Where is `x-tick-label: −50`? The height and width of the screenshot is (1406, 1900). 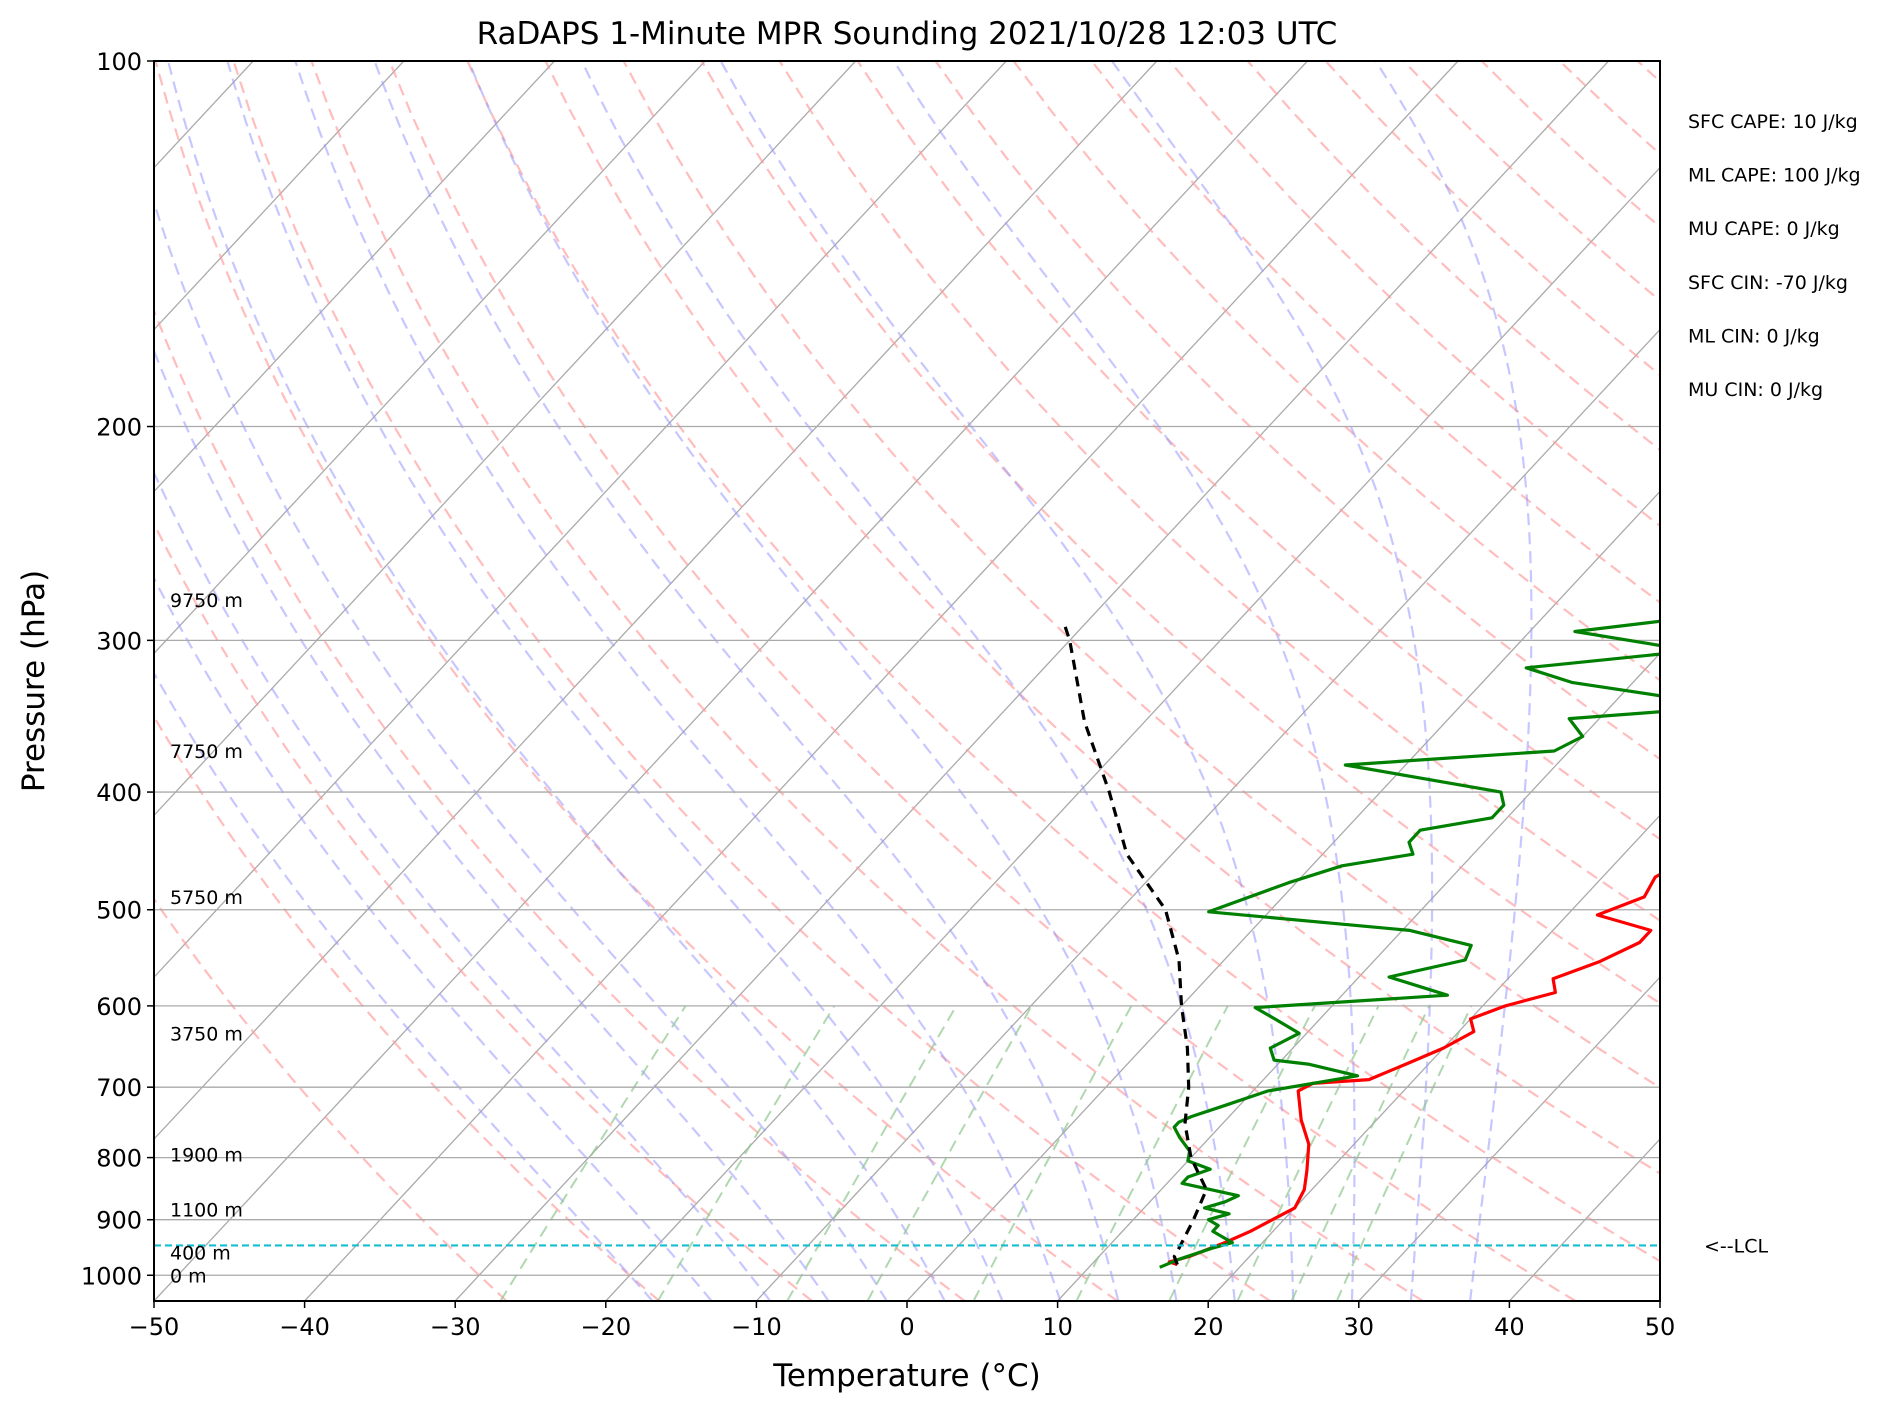 x-tick-label: −50 is located at coordinates (154, 1327).